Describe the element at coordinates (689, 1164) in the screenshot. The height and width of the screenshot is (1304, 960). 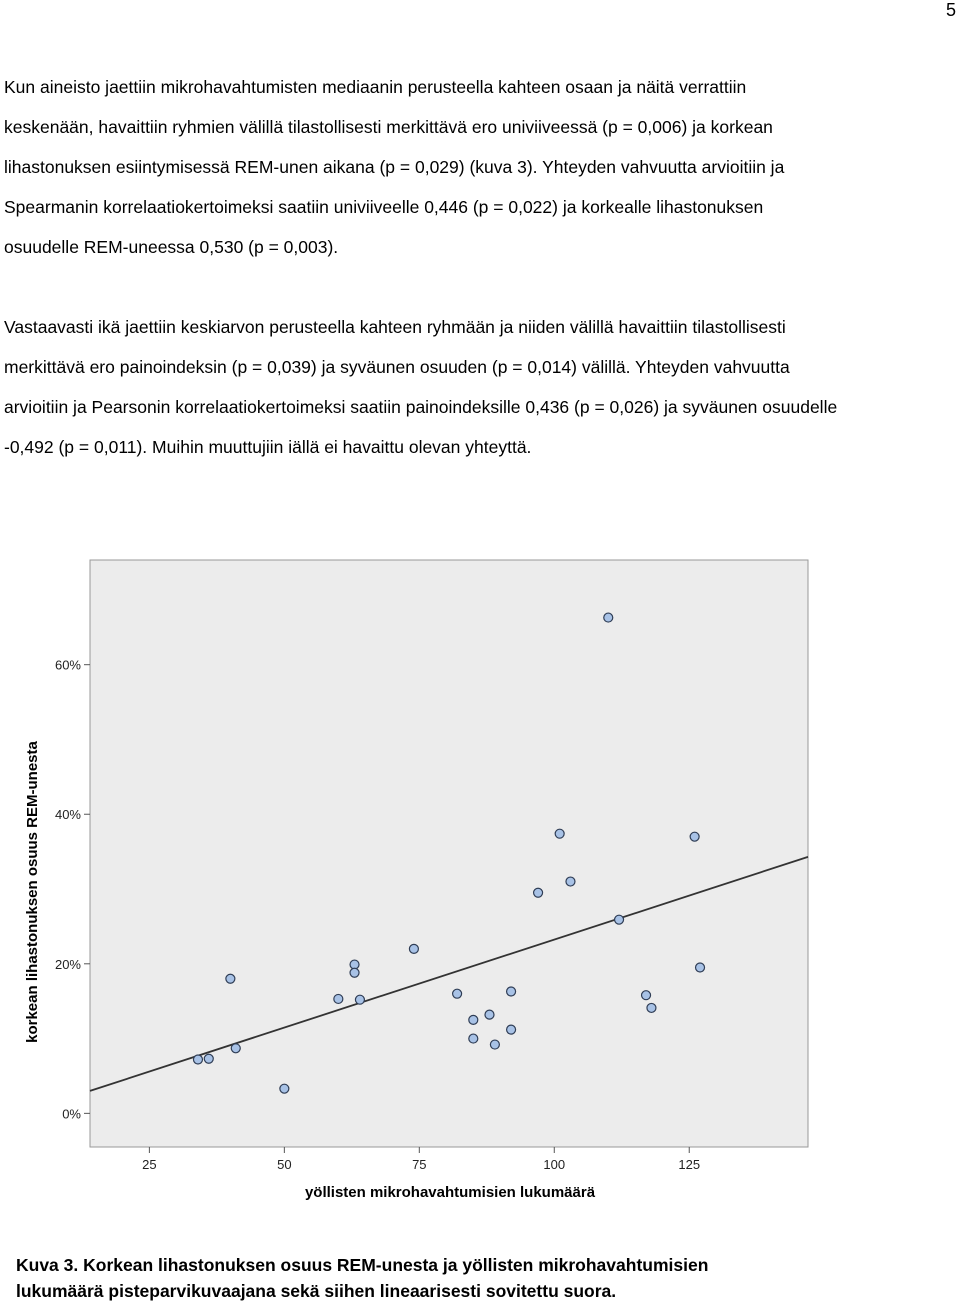
I see `x-tick-label: 125` at that location.